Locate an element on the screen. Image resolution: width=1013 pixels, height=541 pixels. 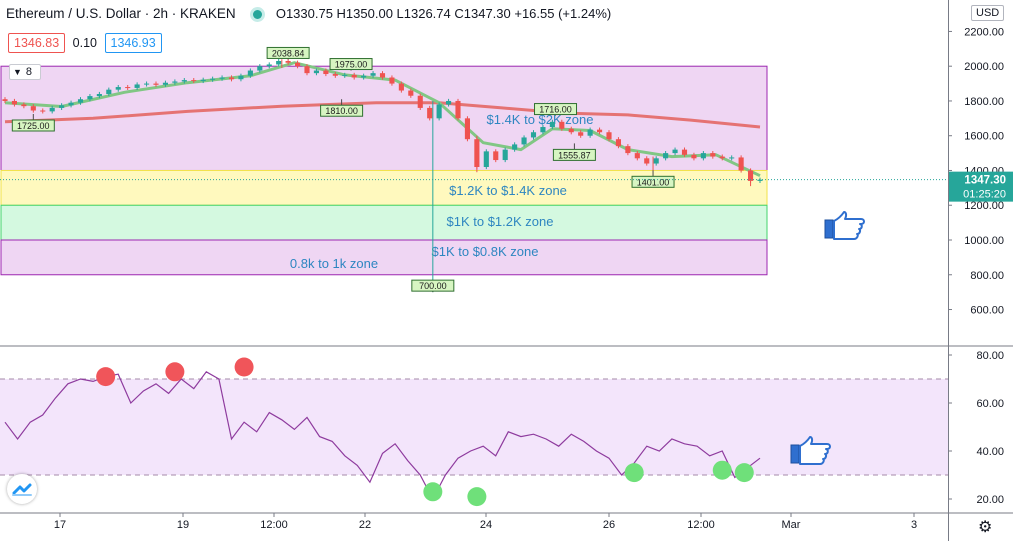
buy-button: 1346.93 is located at coordinates (133, 43).